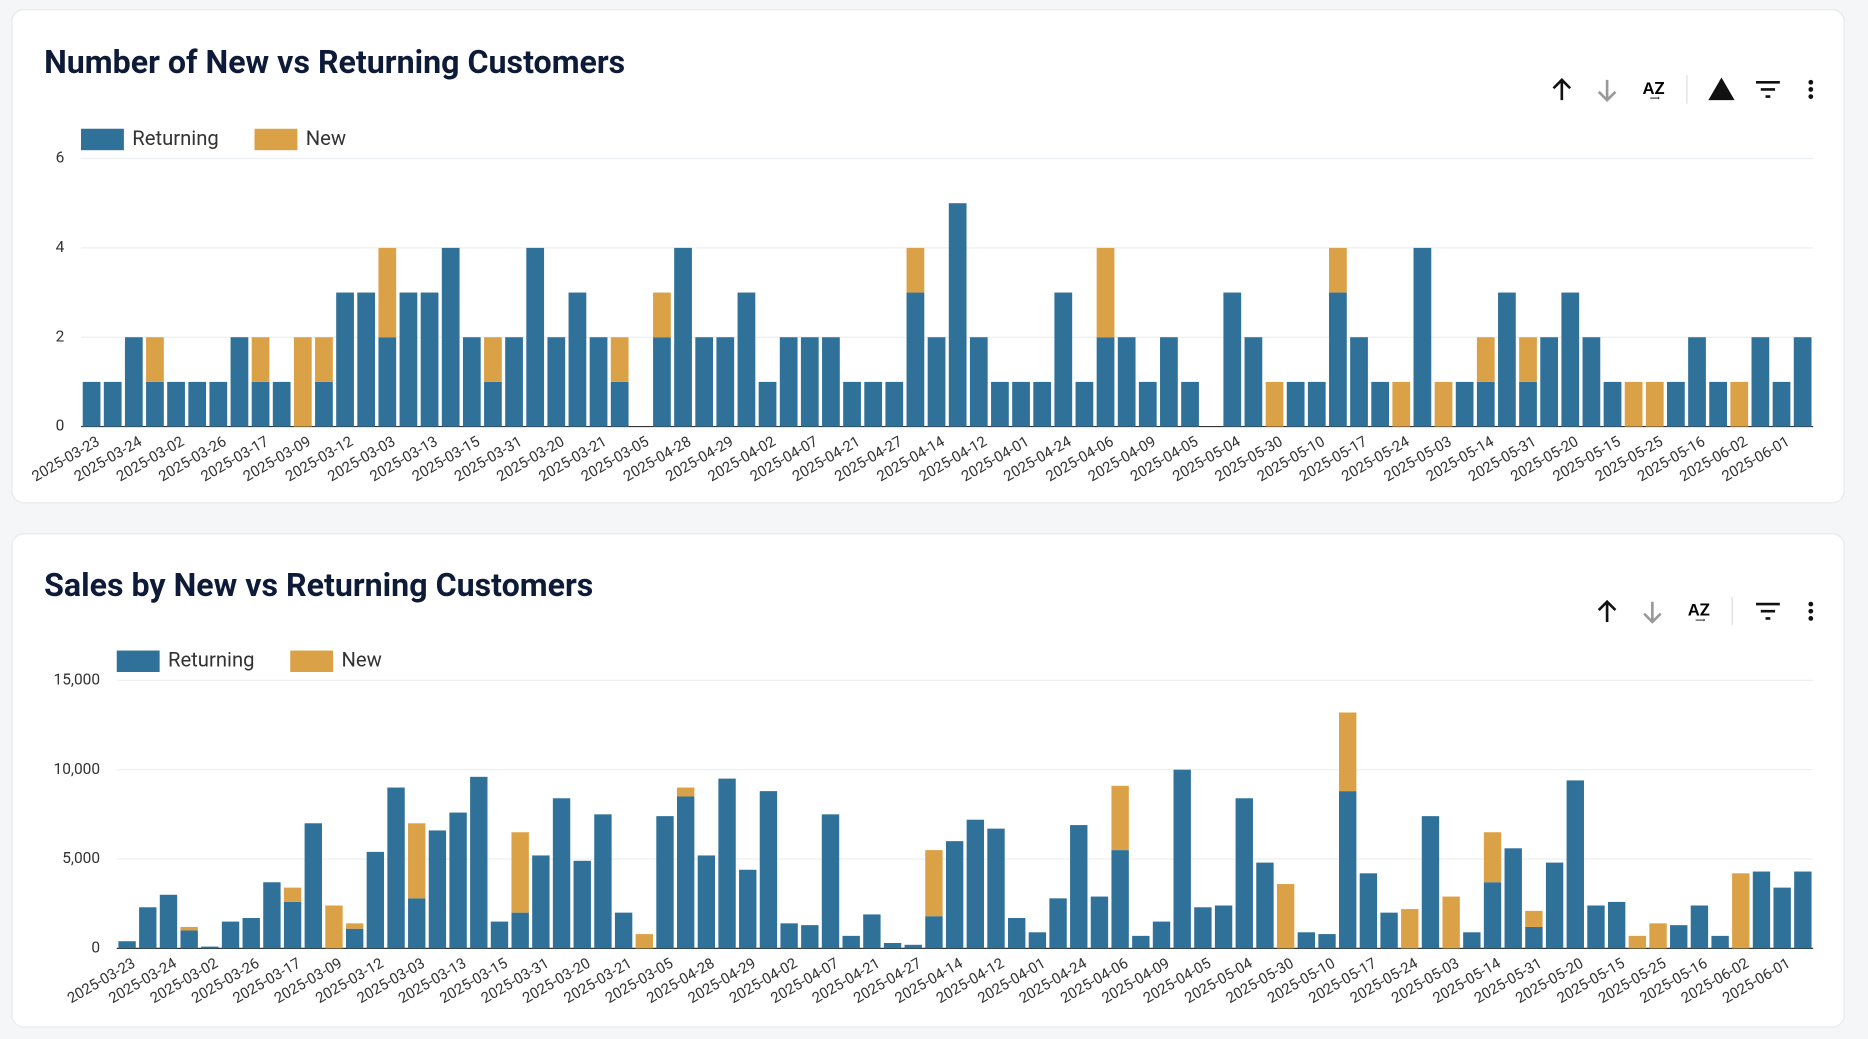  What do you see at coordinates (1721, 89) in the screenshot?
I see `warning` at bounding box center [1721, 89].